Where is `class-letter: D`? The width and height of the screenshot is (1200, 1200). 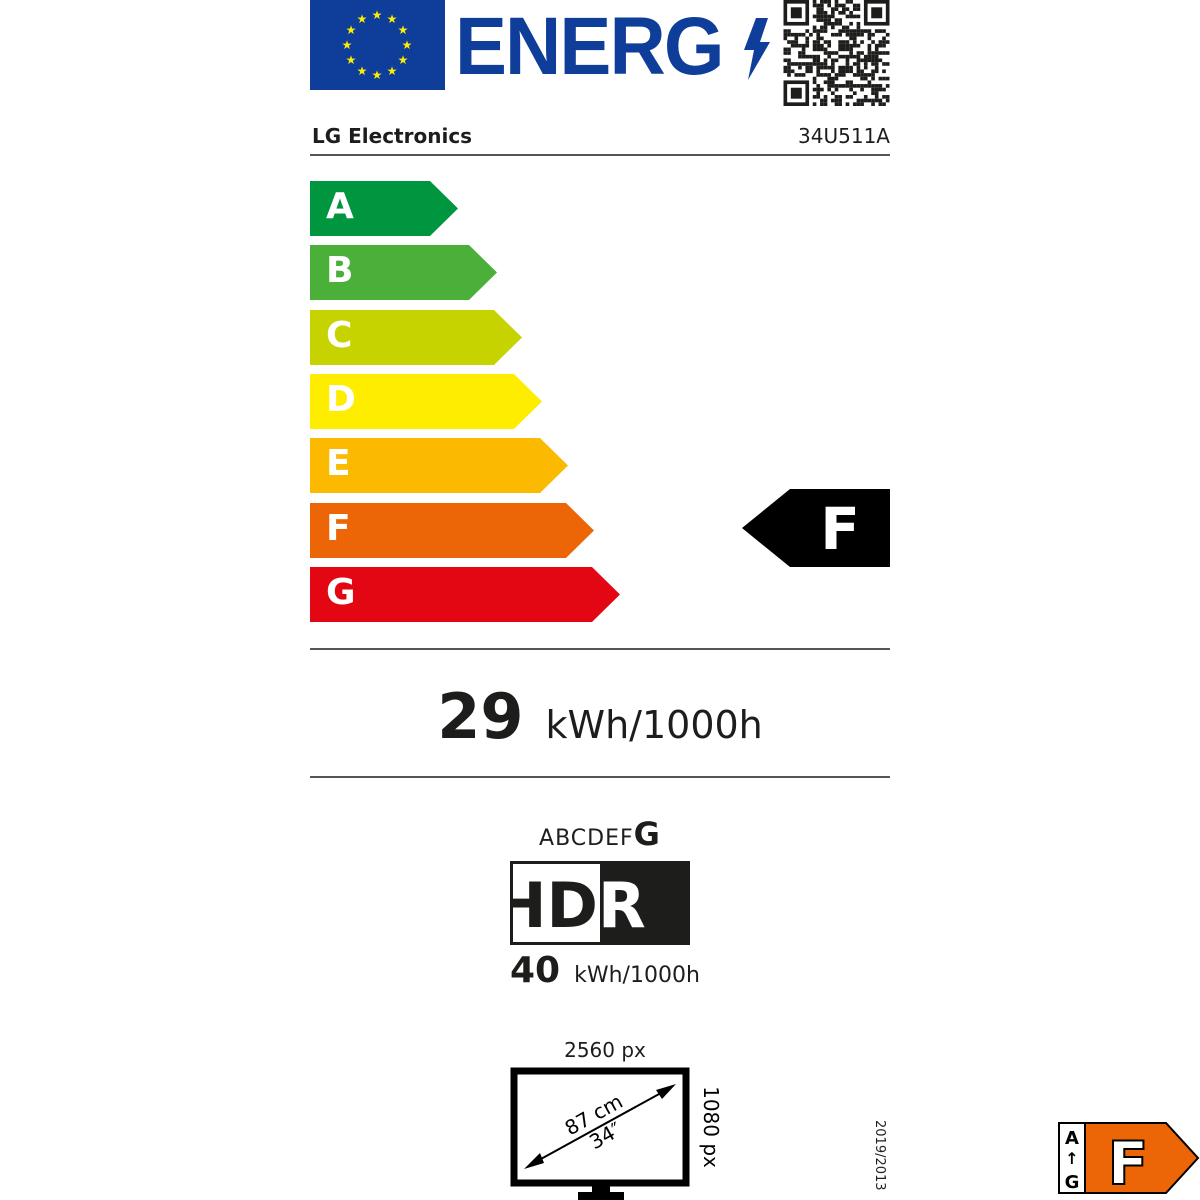 class-letter: D is located at coordinates (341, 399).